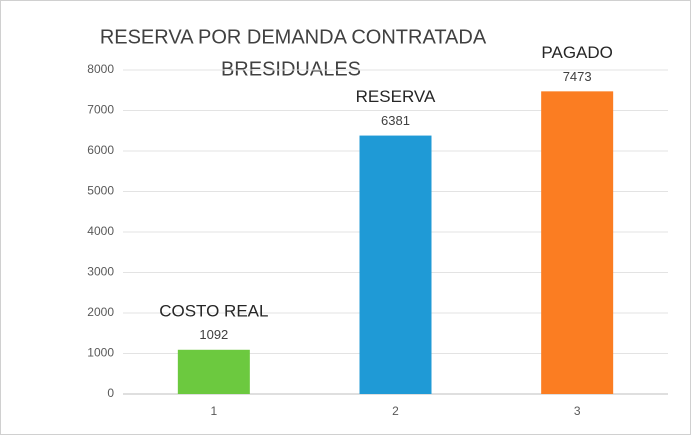  I want to click on bar-name-label: COSTO REAL, so click(213, 310).